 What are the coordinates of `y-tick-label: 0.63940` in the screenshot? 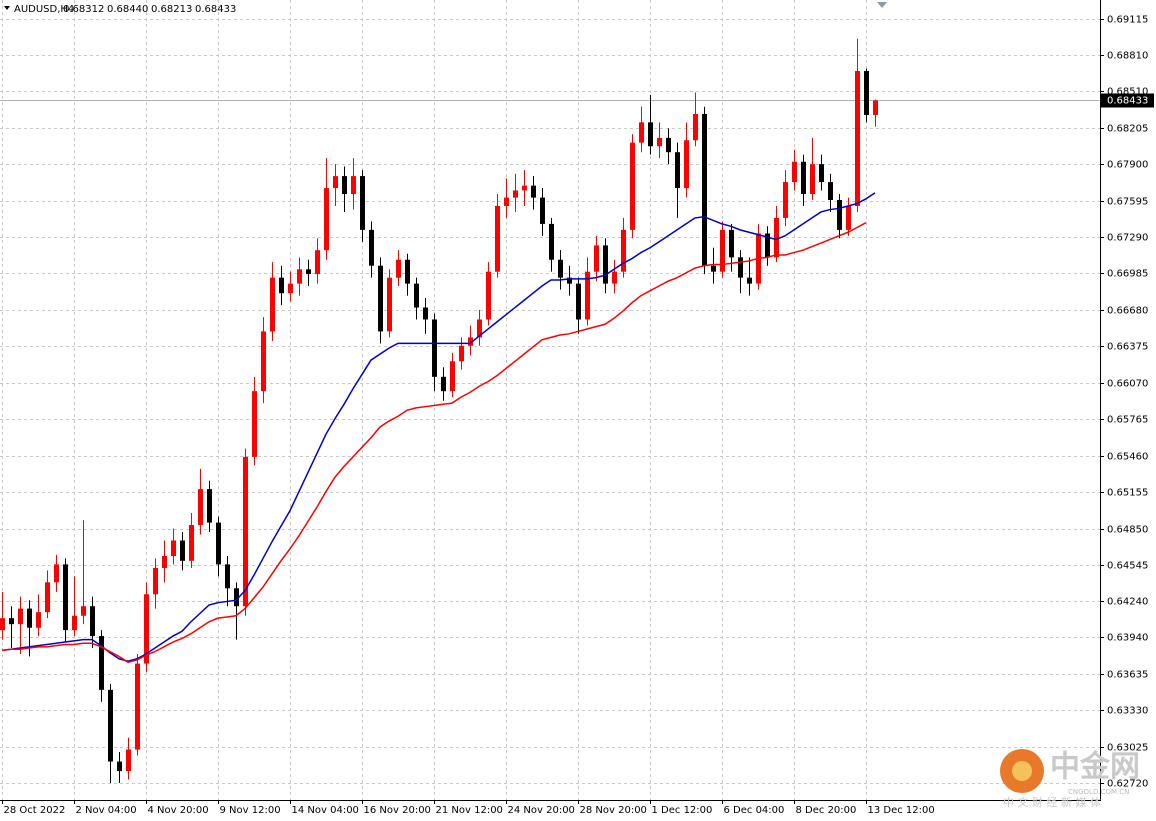 It's located at (1127, 638).